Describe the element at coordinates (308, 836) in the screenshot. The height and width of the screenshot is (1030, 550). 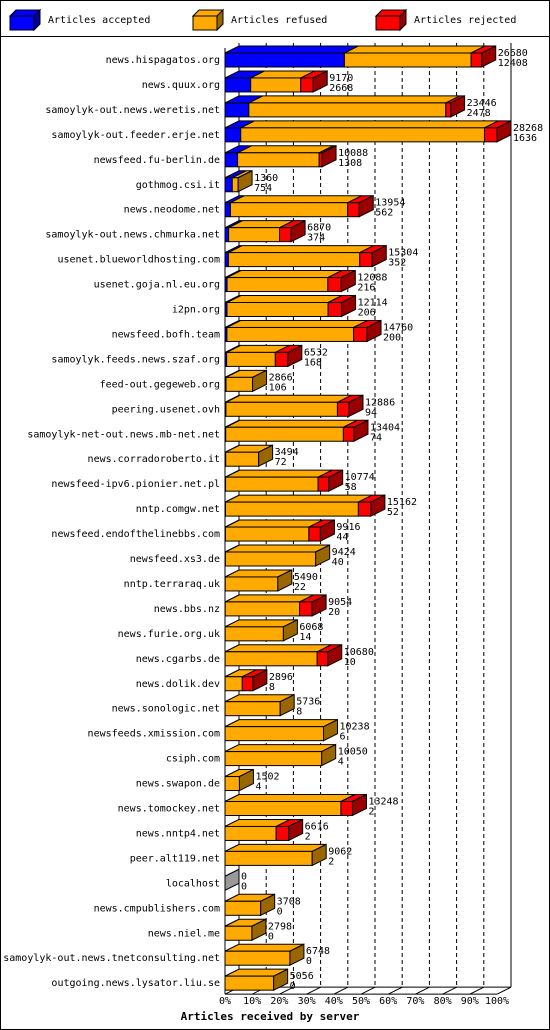
I see `accepted-label: 2` at that location.